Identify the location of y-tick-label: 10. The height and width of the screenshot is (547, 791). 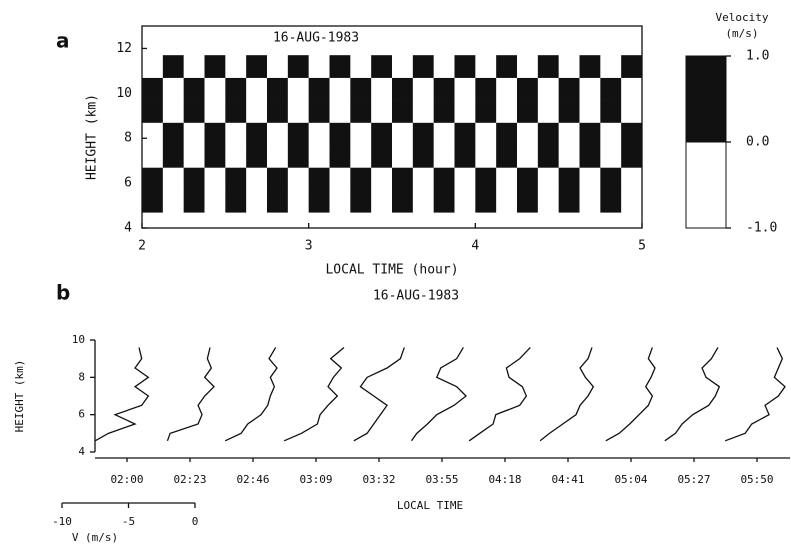
(78, 339).